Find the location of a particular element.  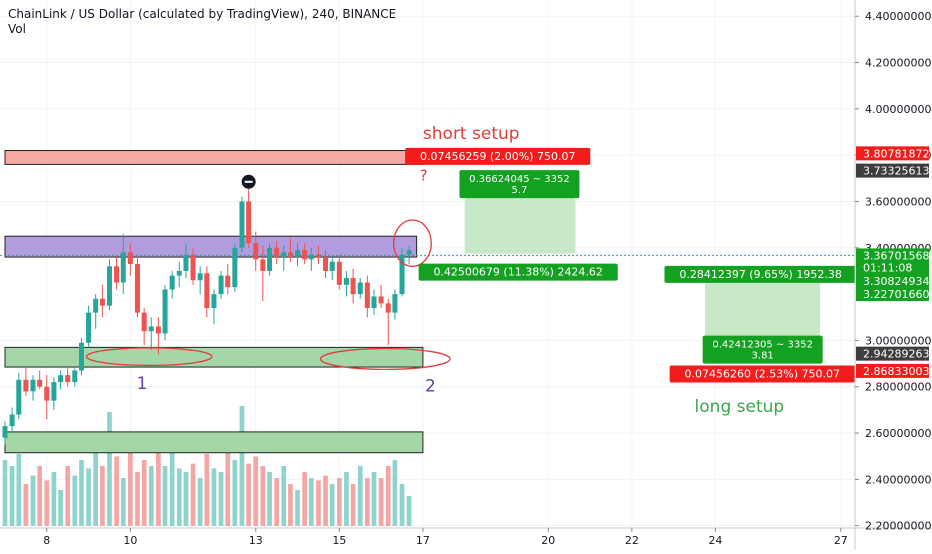

short-target-label: 0.42500679 (11.38%) 2424.62 is located at coordinates (518, 272).